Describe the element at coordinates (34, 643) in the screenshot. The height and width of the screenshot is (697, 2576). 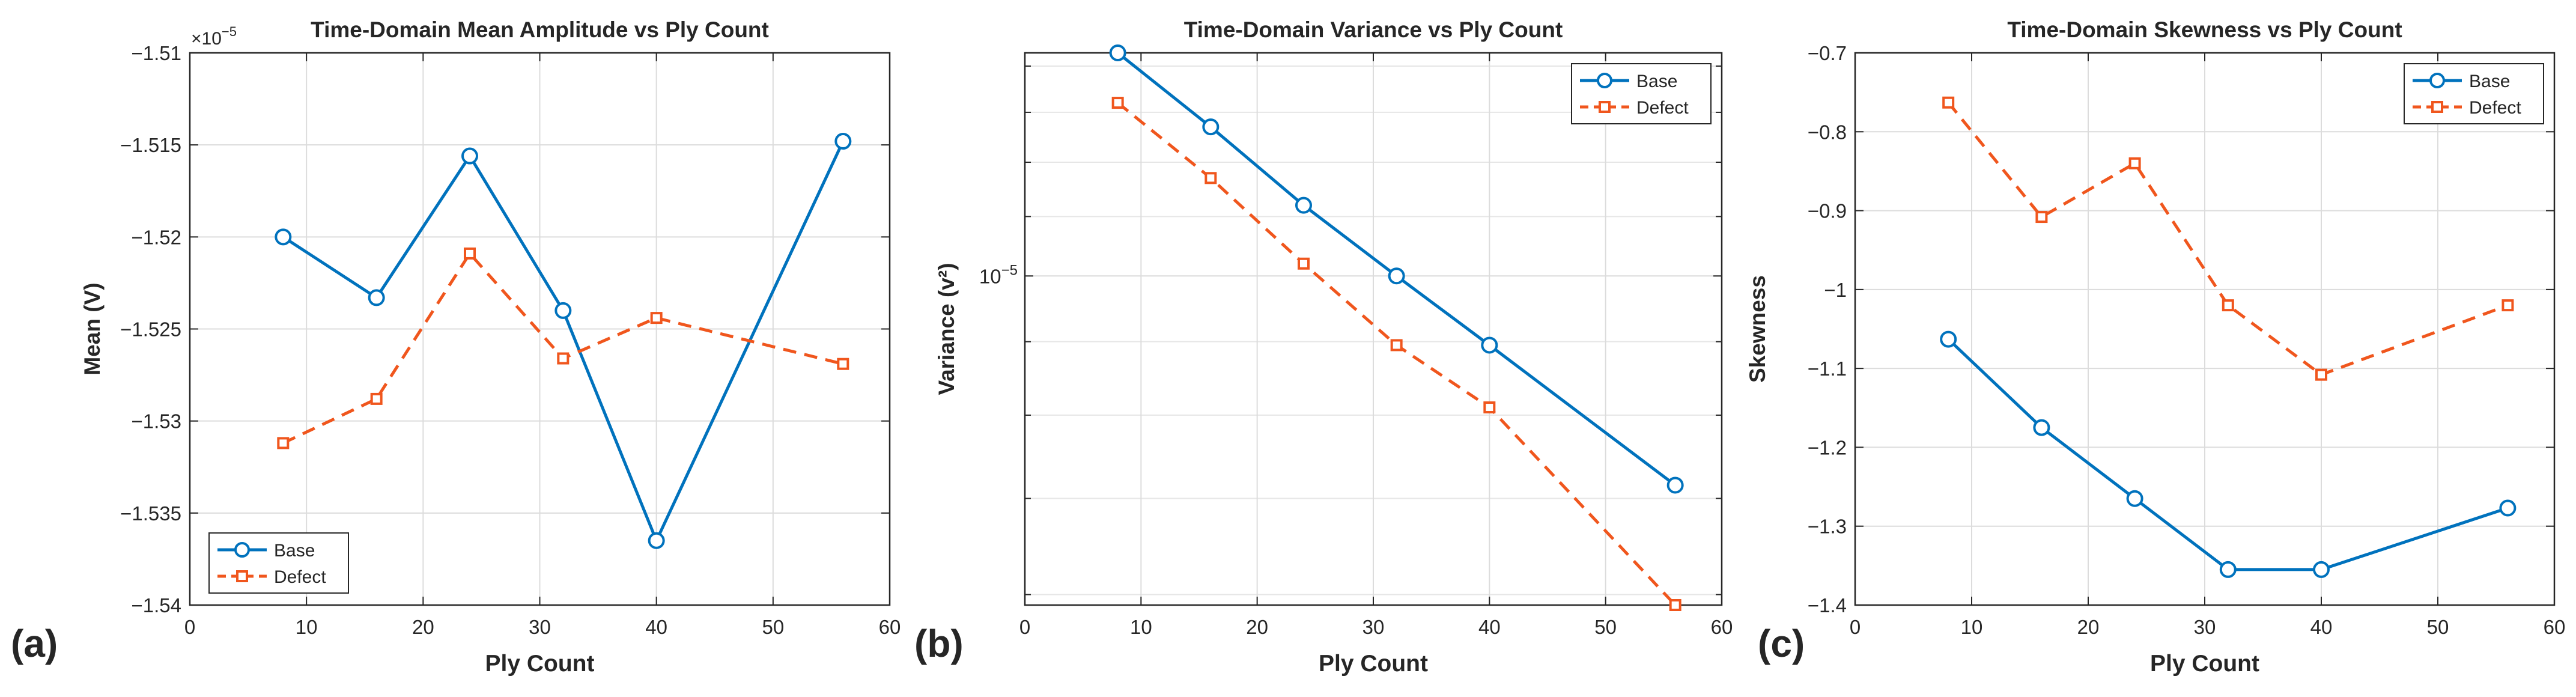
I see `panel-label-a: (a)` at that location.